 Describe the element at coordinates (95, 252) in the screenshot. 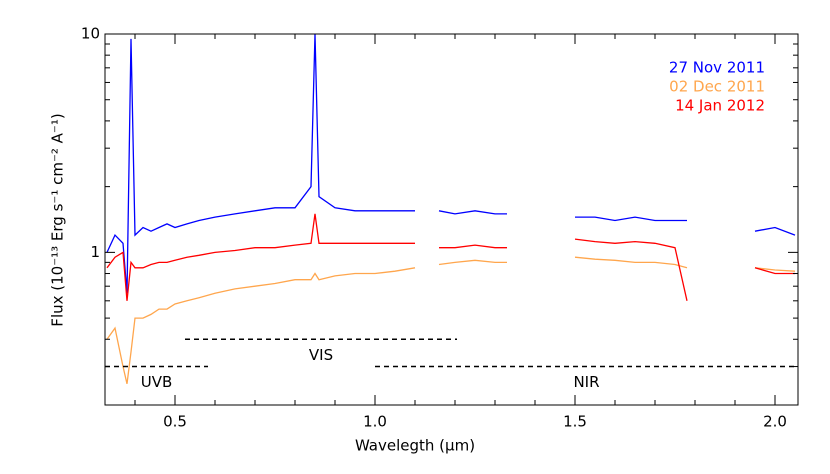

I see `y-tick-label: 1` at that location.